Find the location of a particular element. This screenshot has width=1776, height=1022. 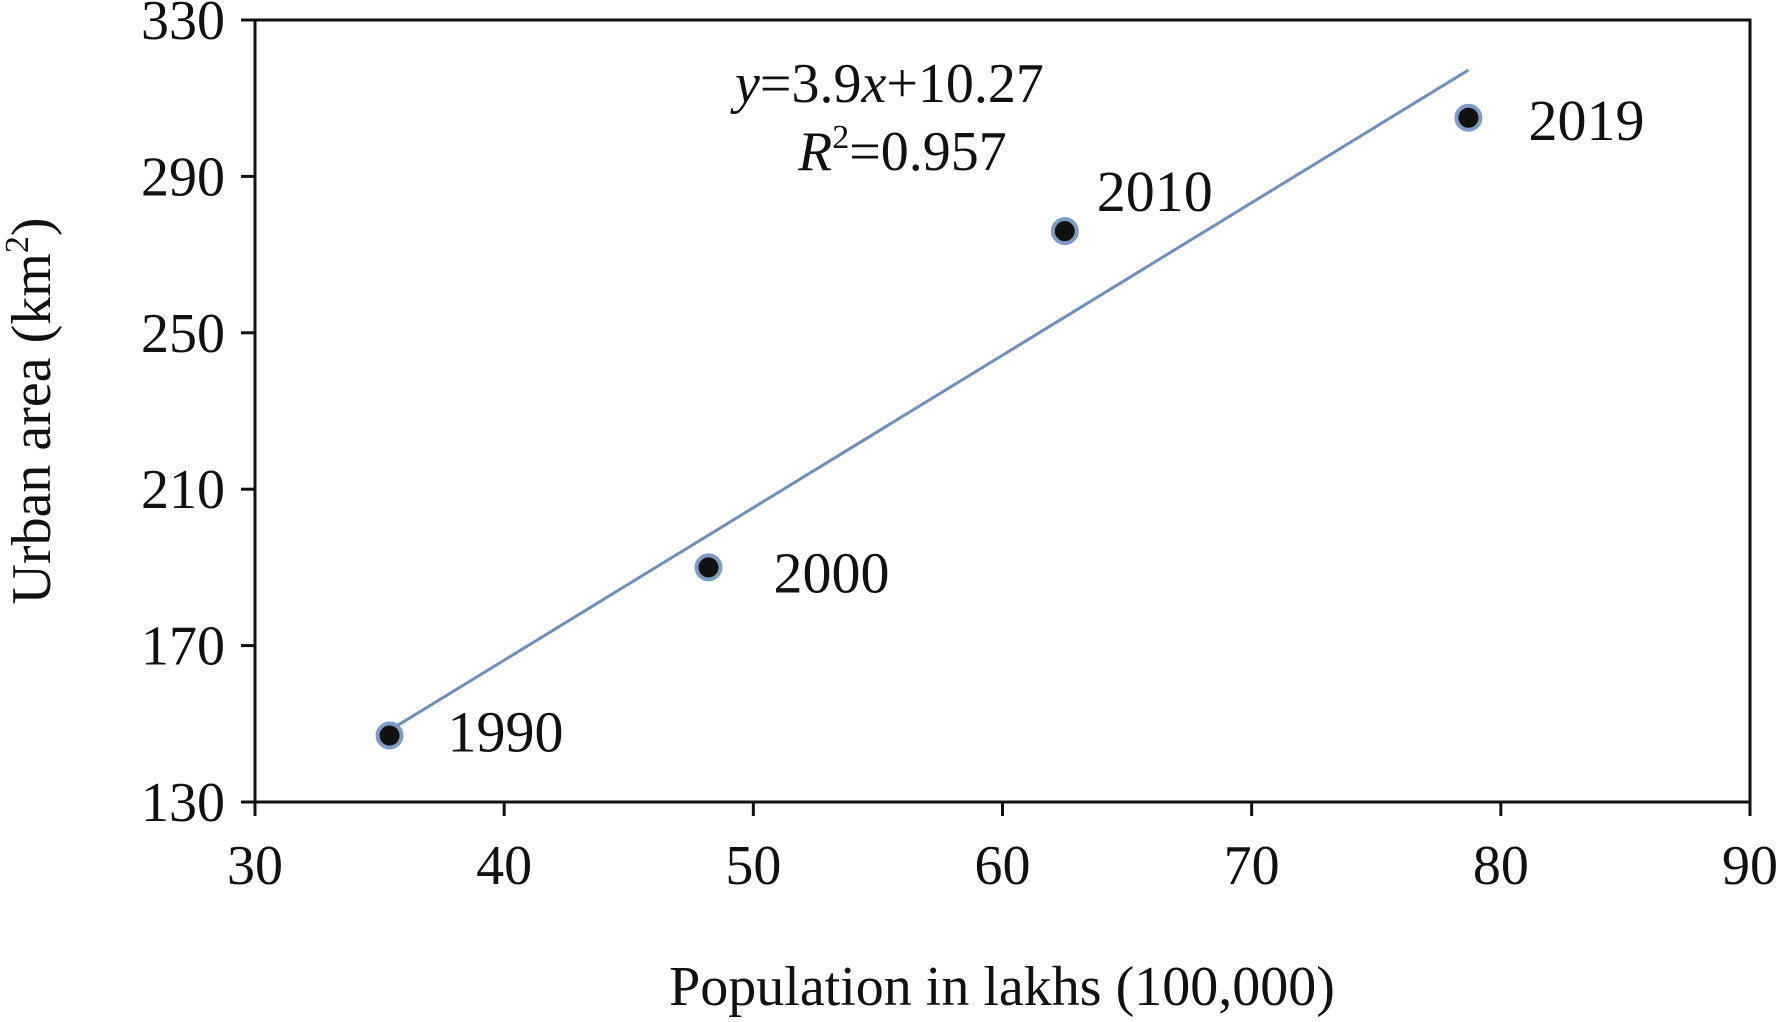

x-axis-title: Population in lakhs (100,000) is located at coordinates (1002, 987).